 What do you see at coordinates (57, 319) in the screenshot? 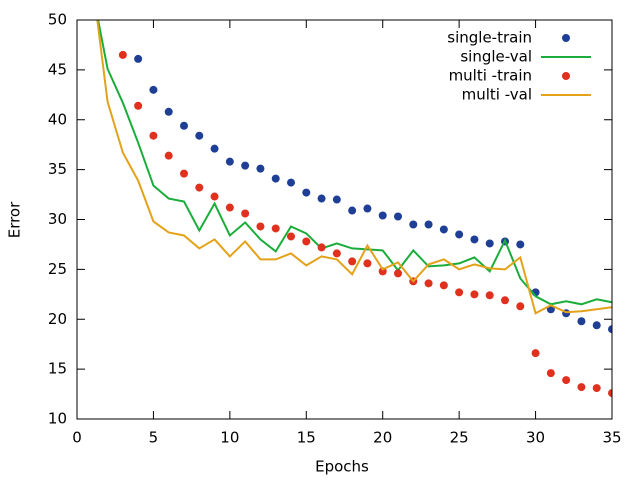
I see `y-tick-label: 20` at bounding box center [57, 319].